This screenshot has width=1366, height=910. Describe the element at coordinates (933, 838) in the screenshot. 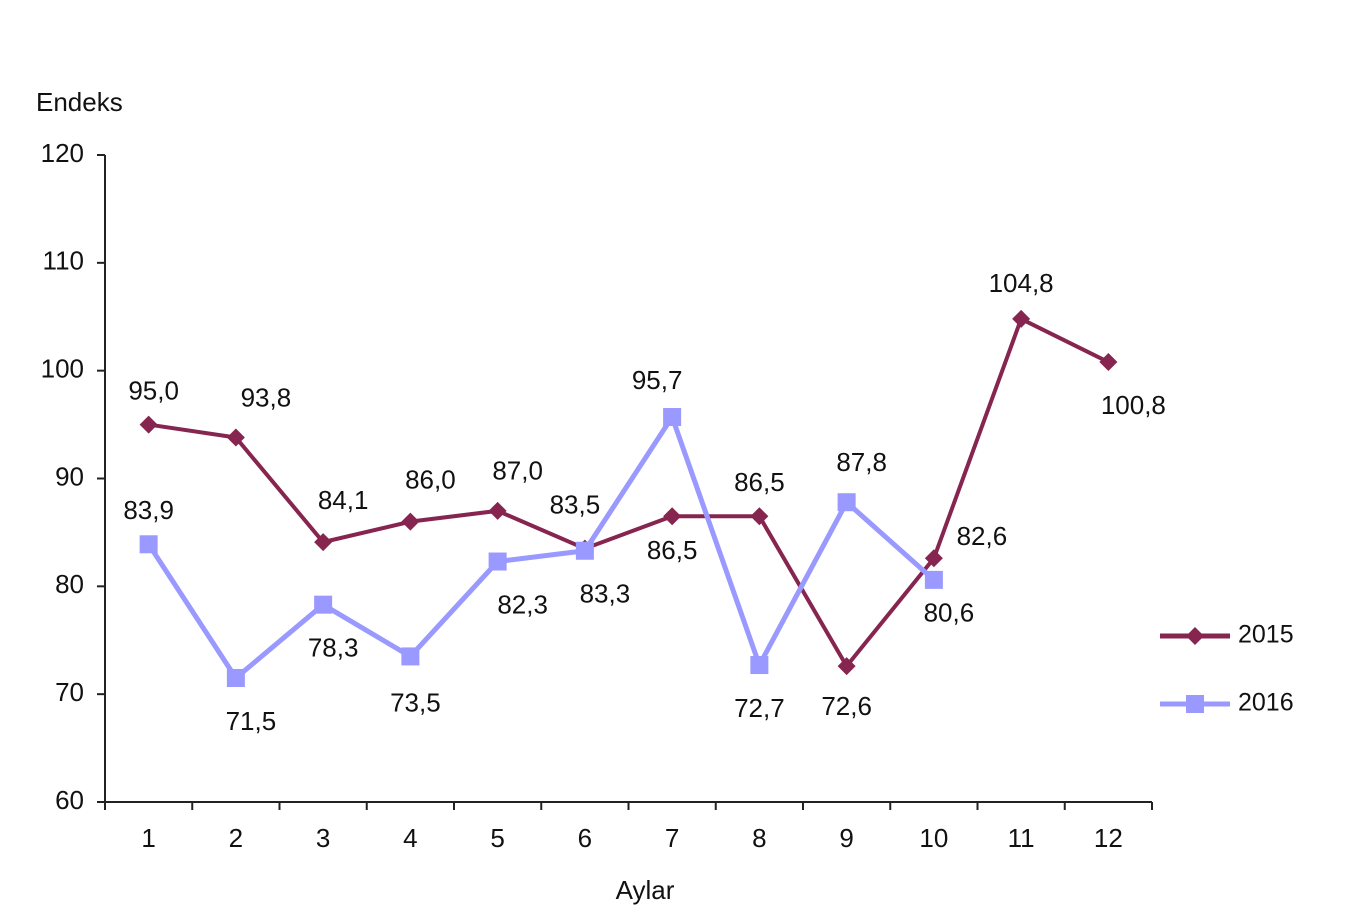

I see `x-tick-label: 10` at that location.